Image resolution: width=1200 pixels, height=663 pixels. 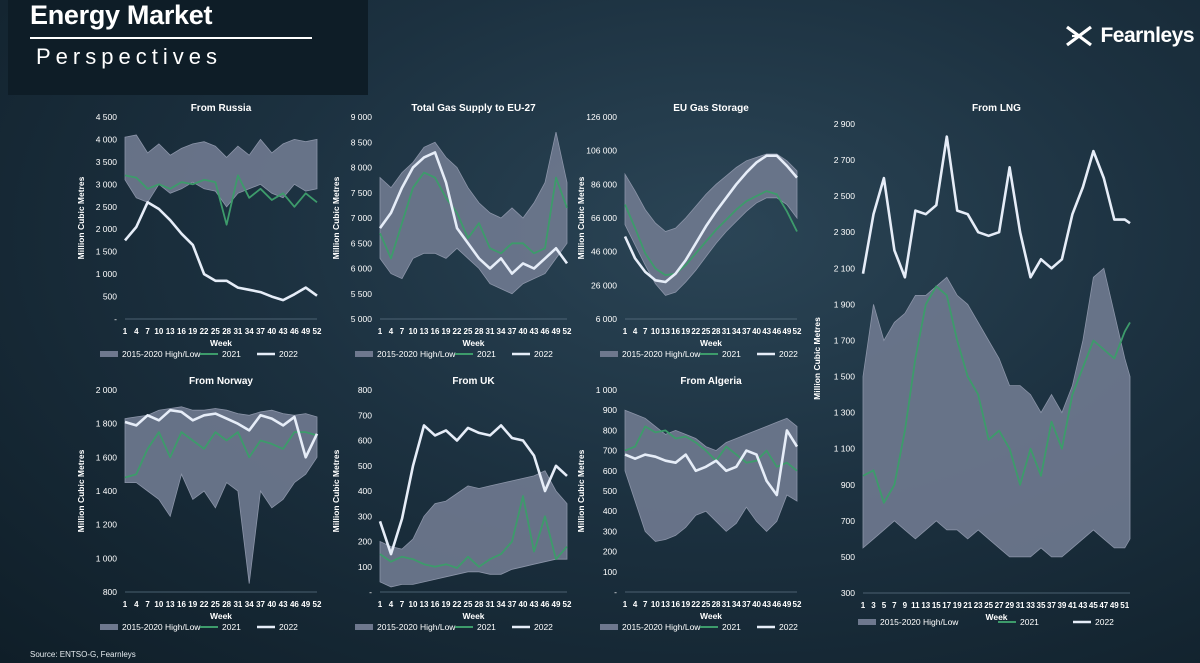 I want to click on x-tick-label: 9, so click(x=905, y=605).